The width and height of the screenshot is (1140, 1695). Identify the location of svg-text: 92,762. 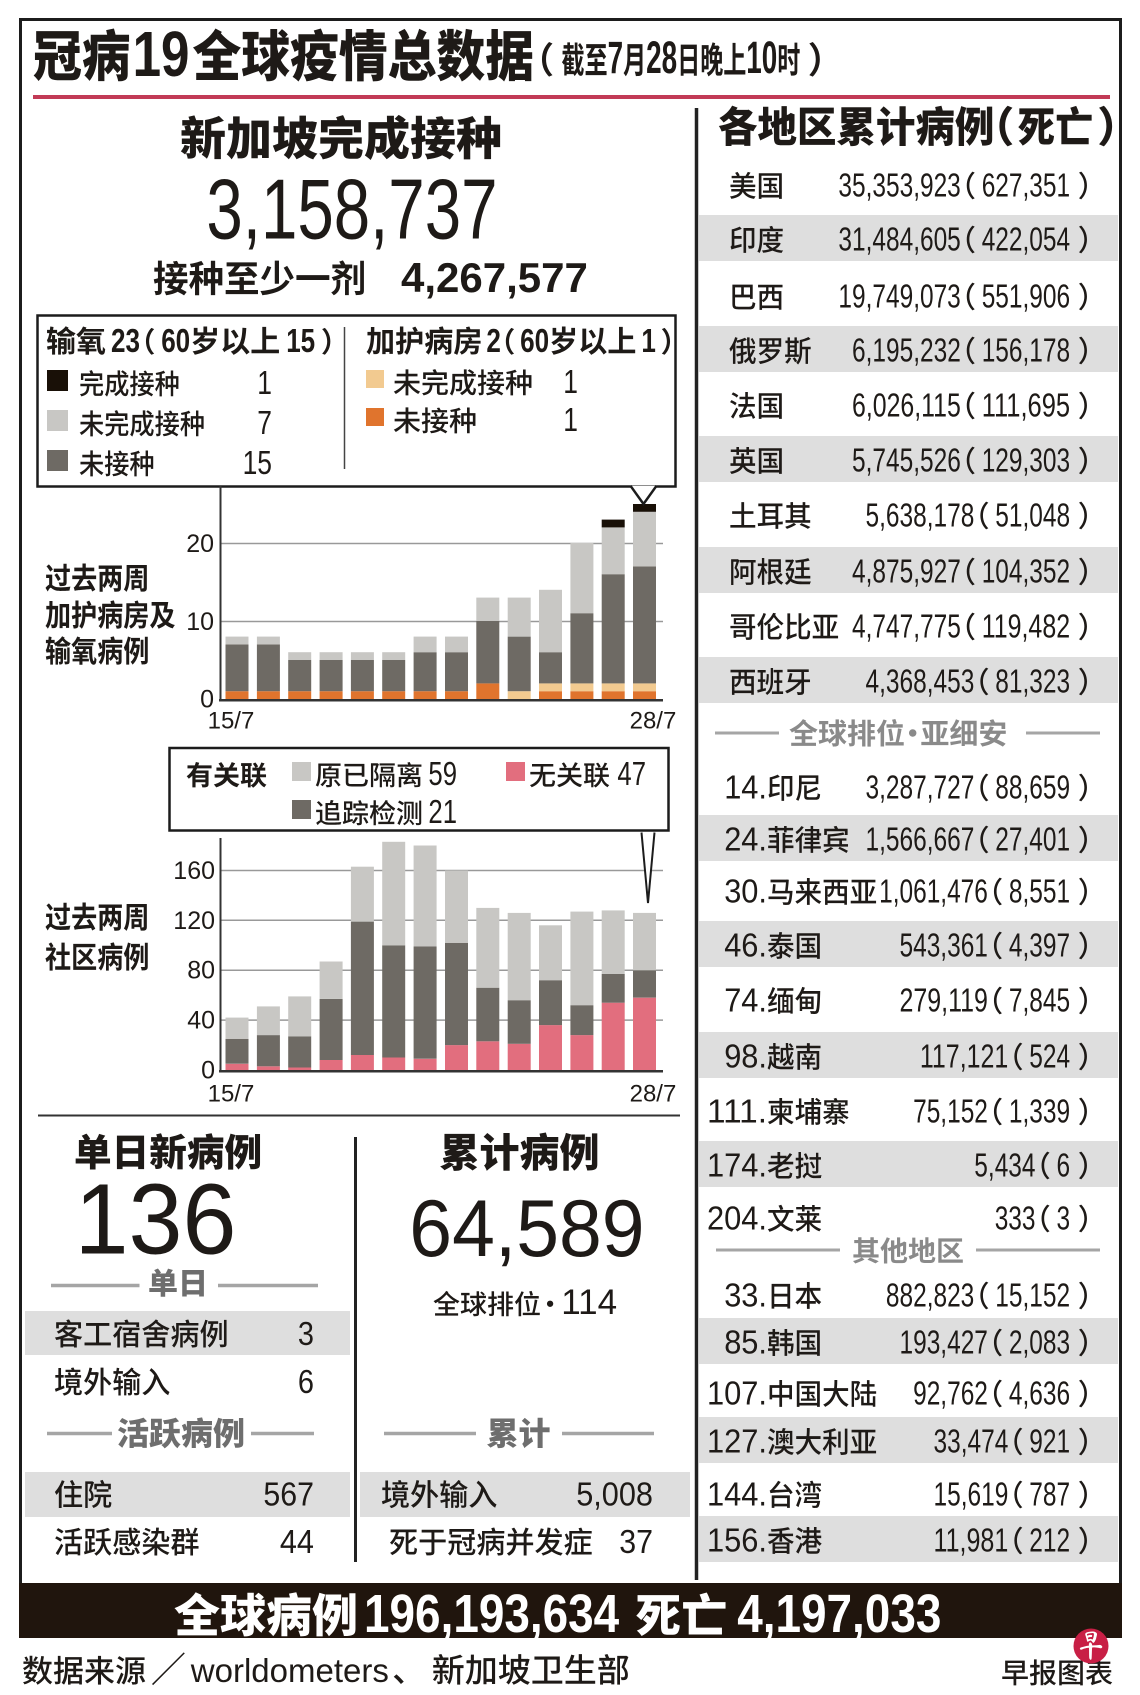
(950, 1394).